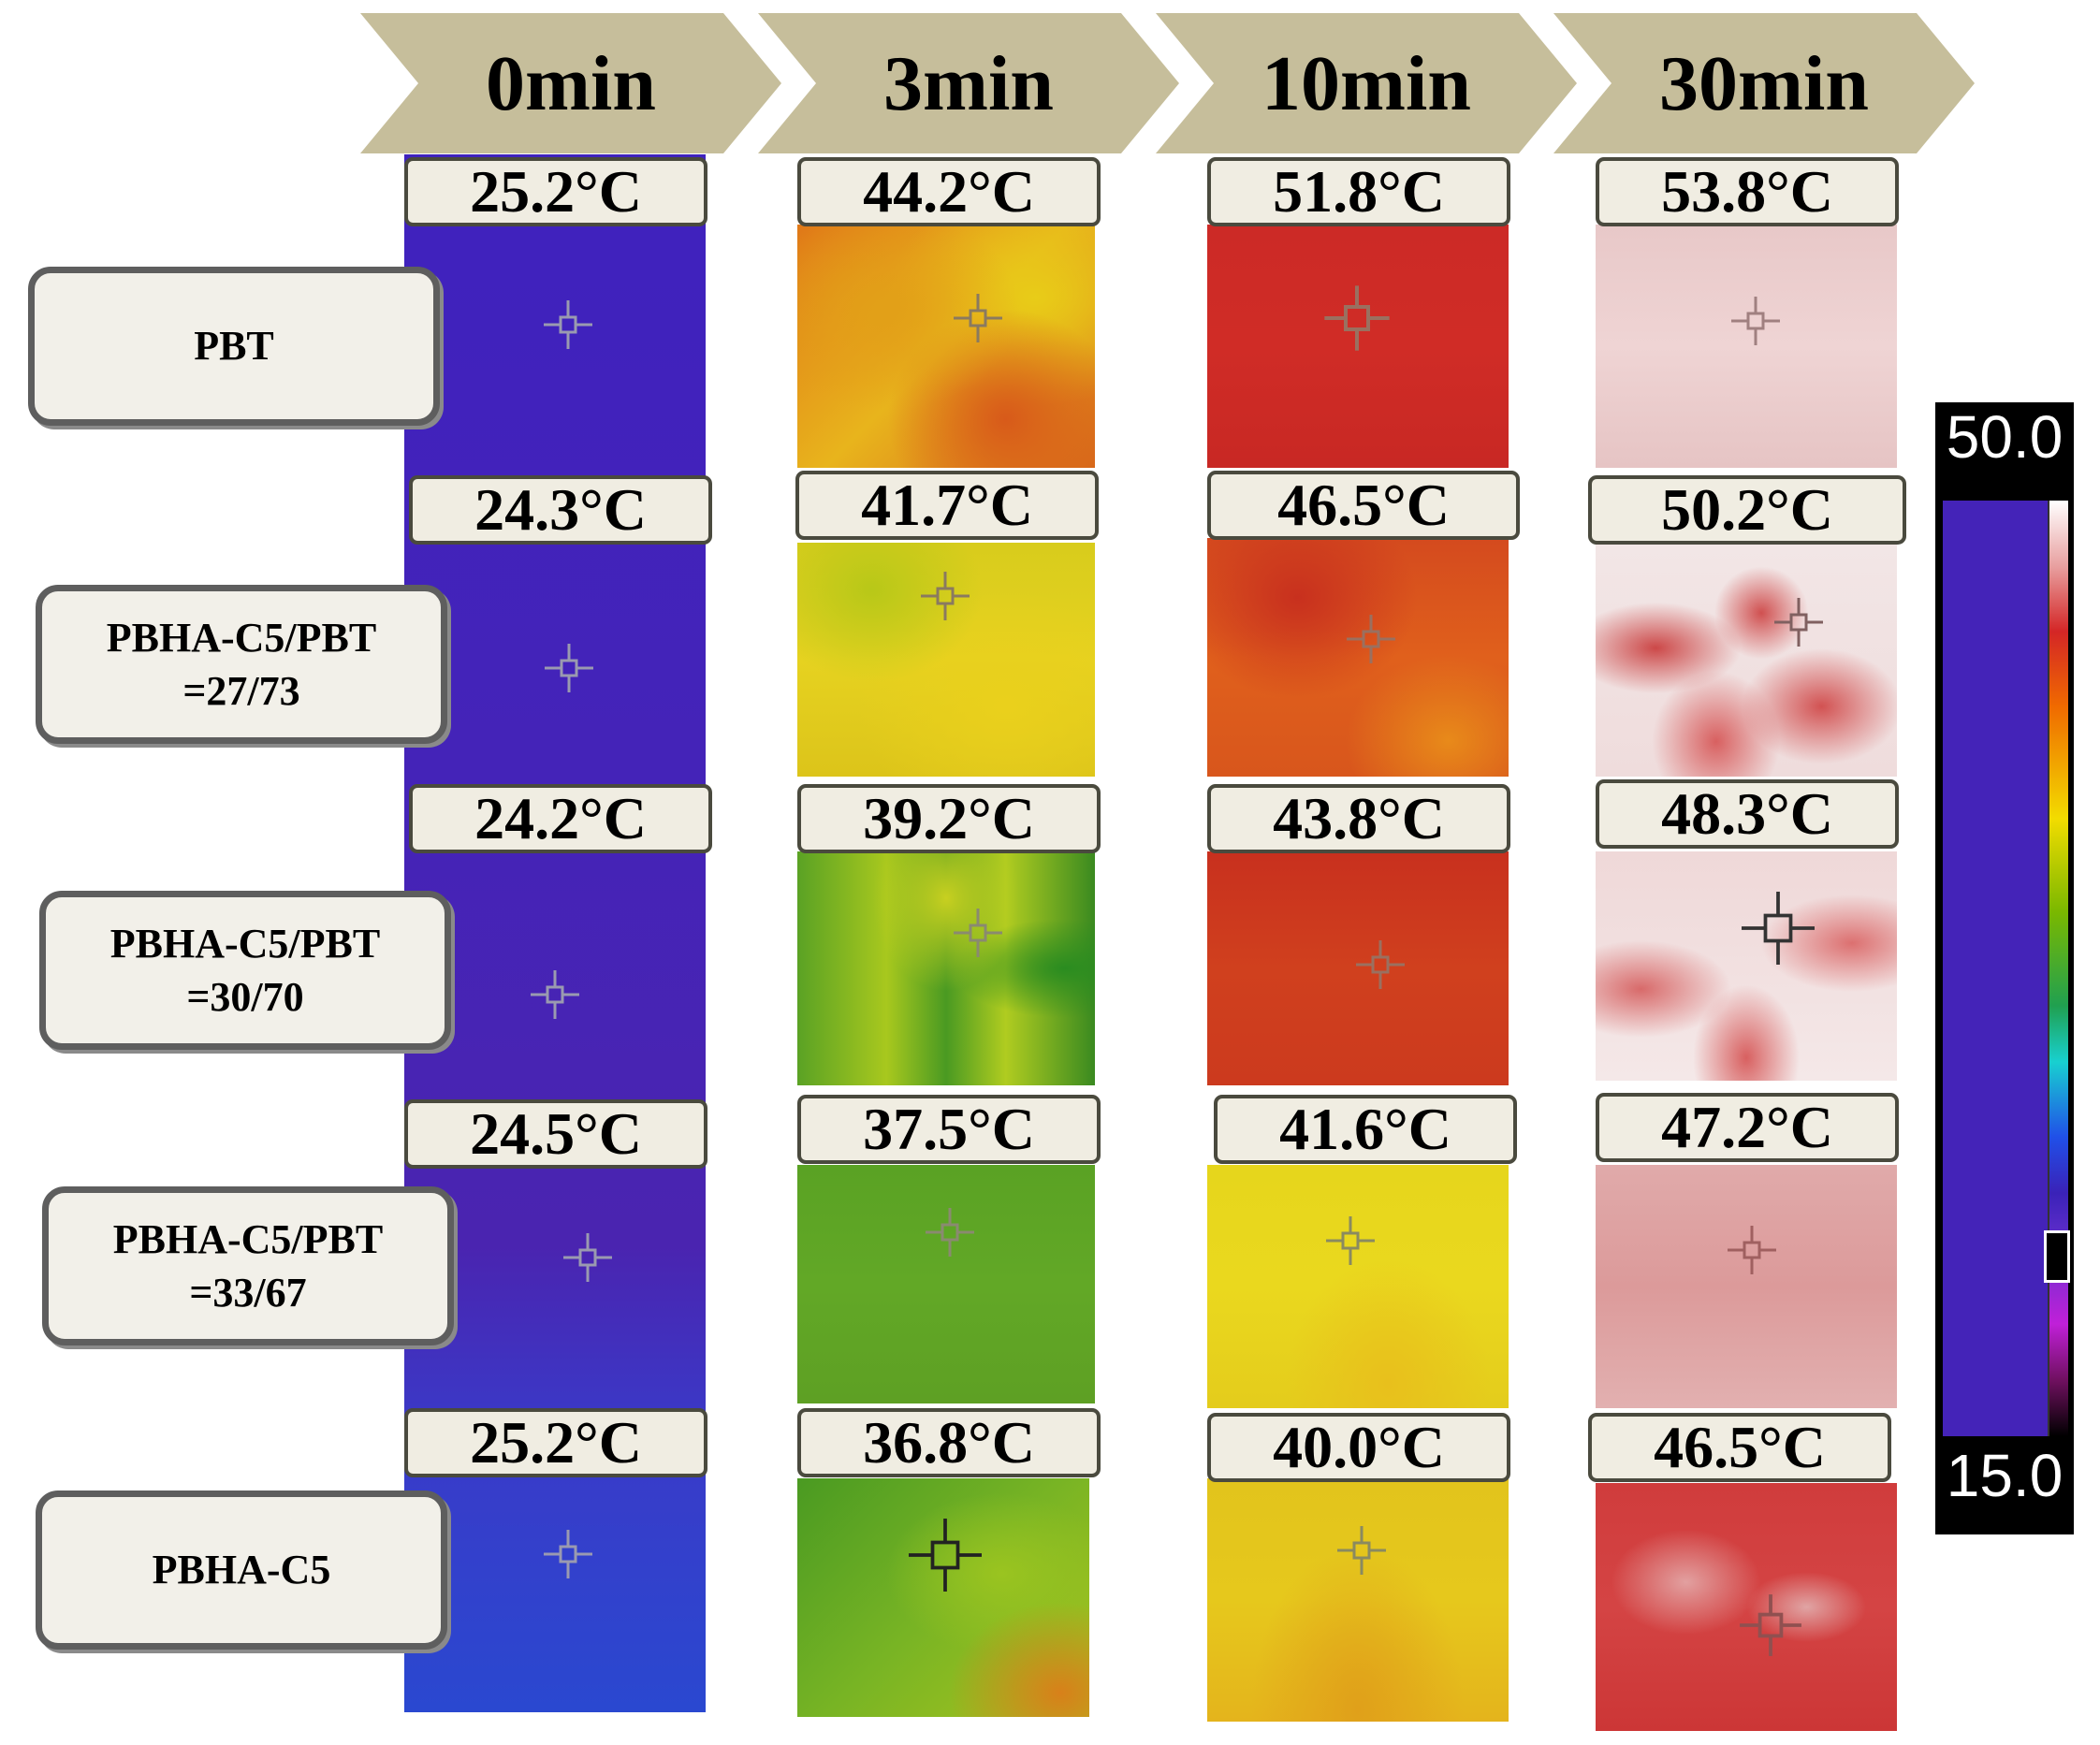 Image resolution: width=2100 pixels, height=1745 pixels. I want to click on sample-label-pbha-c5-pbt-27-73: PBHA-C5/PBT =27/73, so click(241, 664).